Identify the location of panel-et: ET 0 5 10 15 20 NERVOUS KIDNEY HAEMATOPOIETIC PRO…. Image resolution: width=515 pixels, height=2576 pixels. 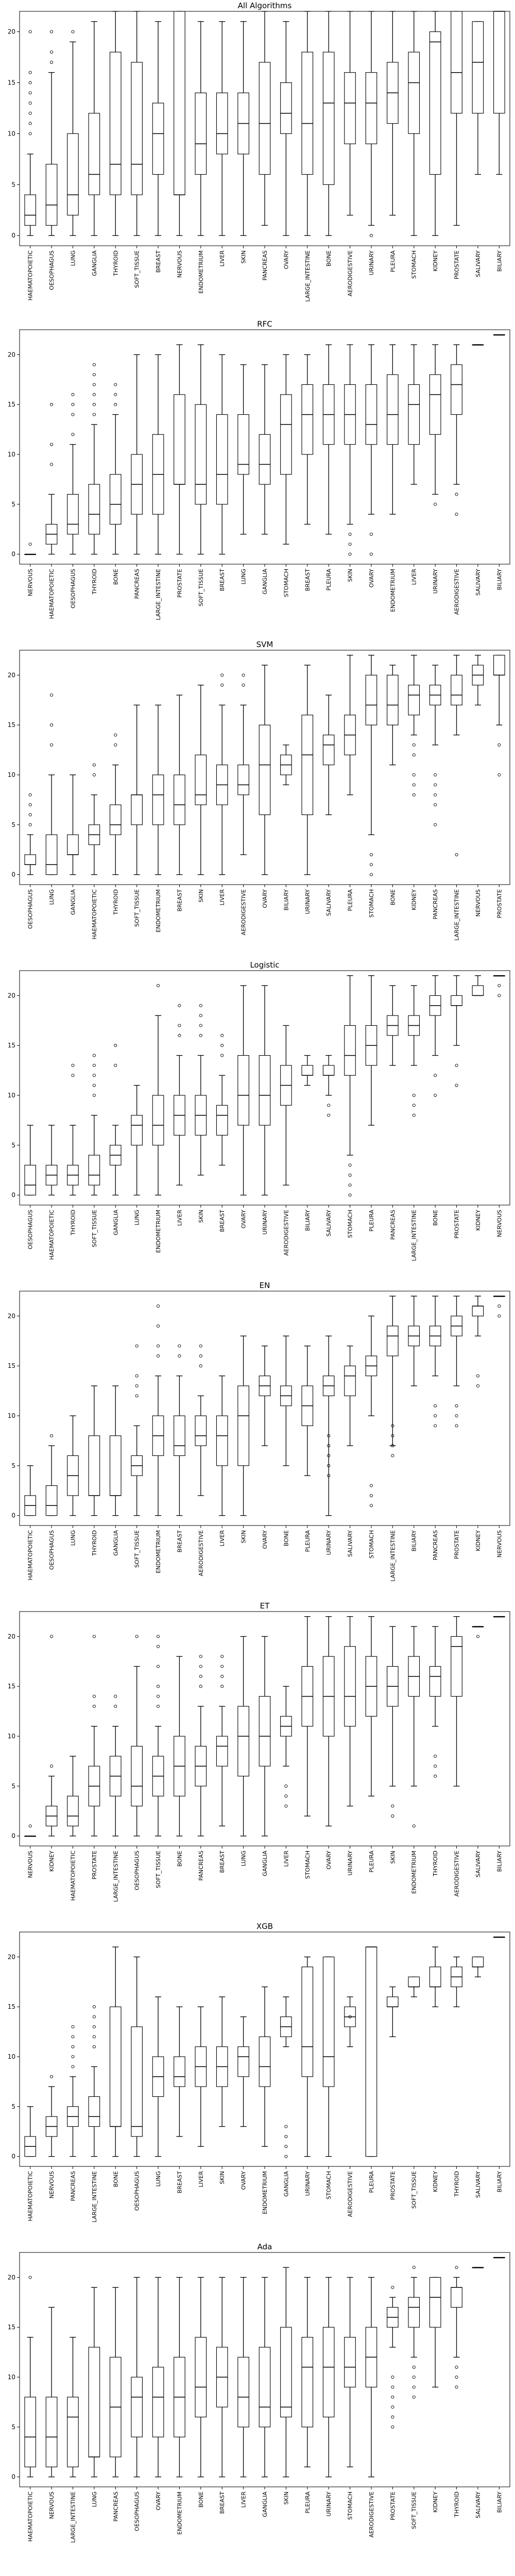
(259, 1751).